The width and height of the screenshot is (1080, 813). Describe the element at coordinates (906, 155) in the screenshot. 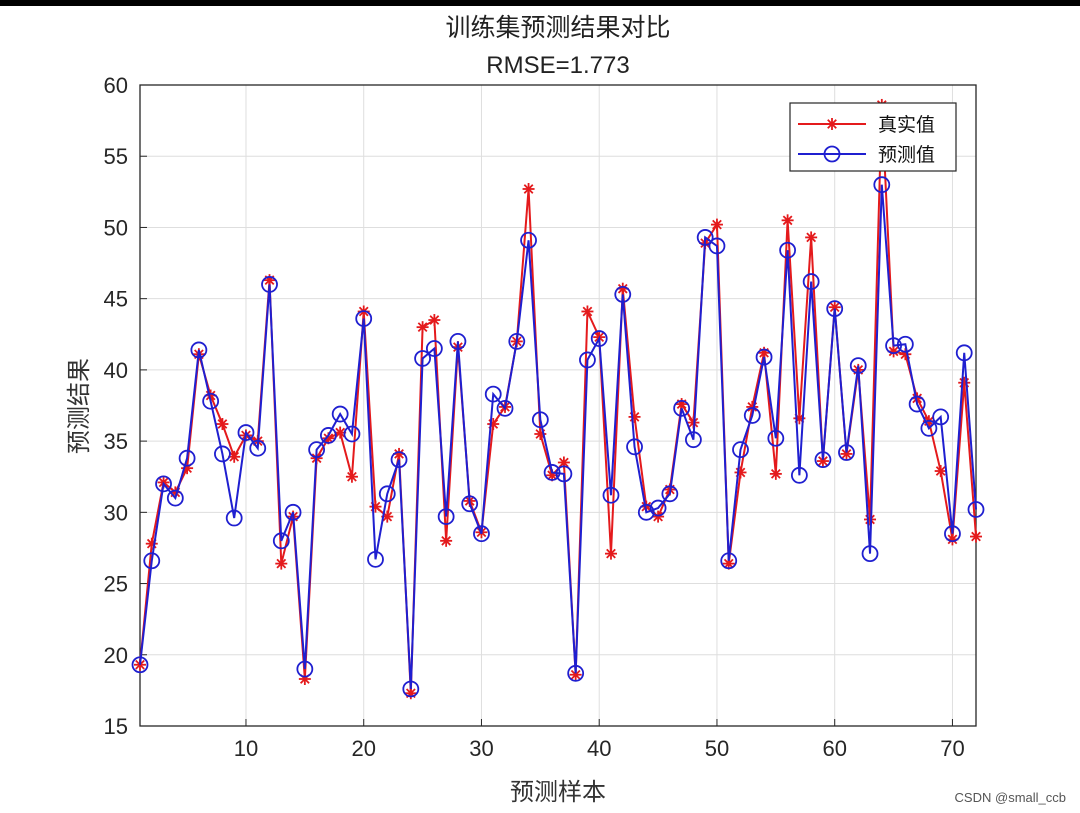

I see `legend-label: 预测值` at that location.